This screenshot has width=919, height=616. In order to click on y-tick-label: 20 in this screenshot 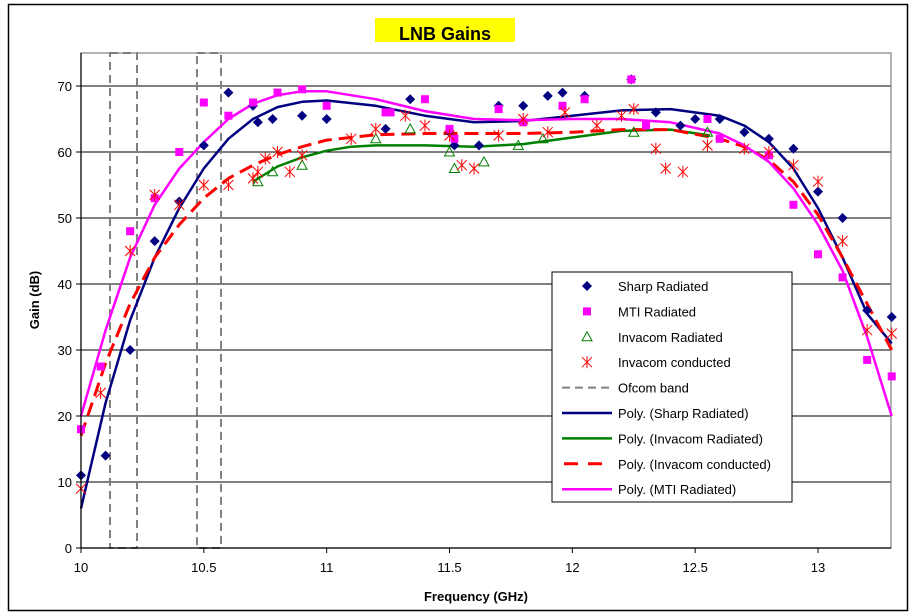, I will do `click(65, 416)`.